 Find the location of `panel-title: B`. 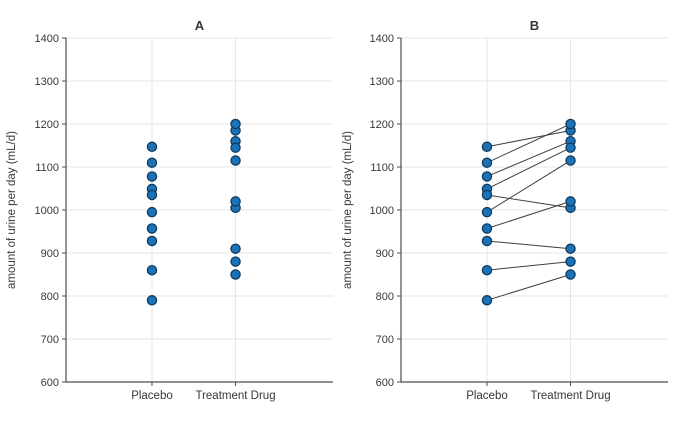

panel-title: B is located at coordinates (534, 25).